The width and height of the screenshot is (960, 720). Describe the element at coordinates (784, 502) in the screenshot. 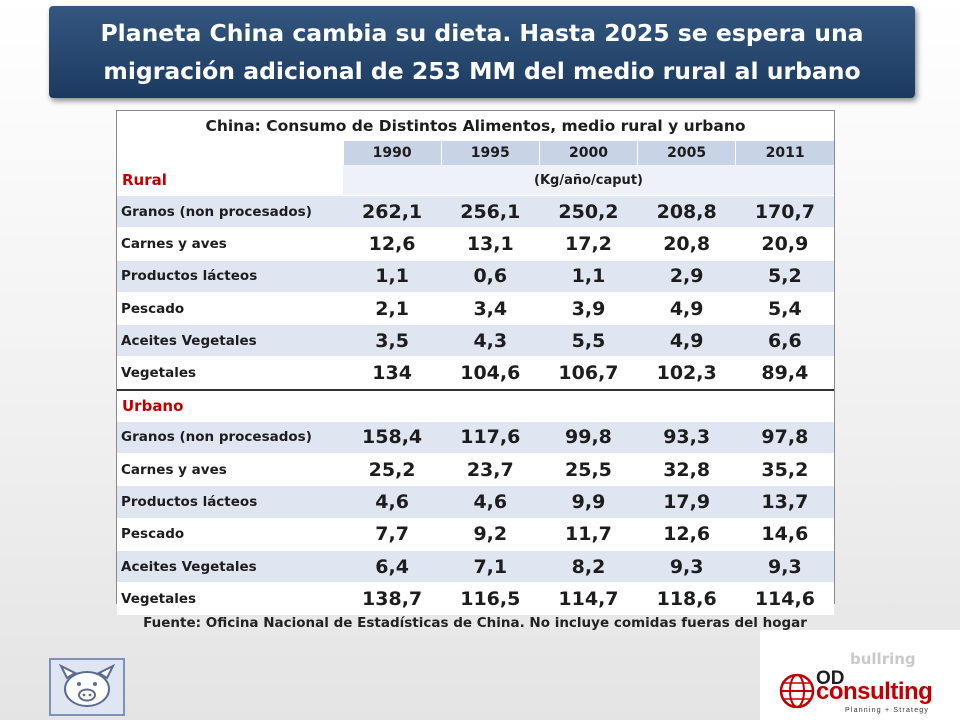

I see `cell-value-2011: 13,7` at that location.